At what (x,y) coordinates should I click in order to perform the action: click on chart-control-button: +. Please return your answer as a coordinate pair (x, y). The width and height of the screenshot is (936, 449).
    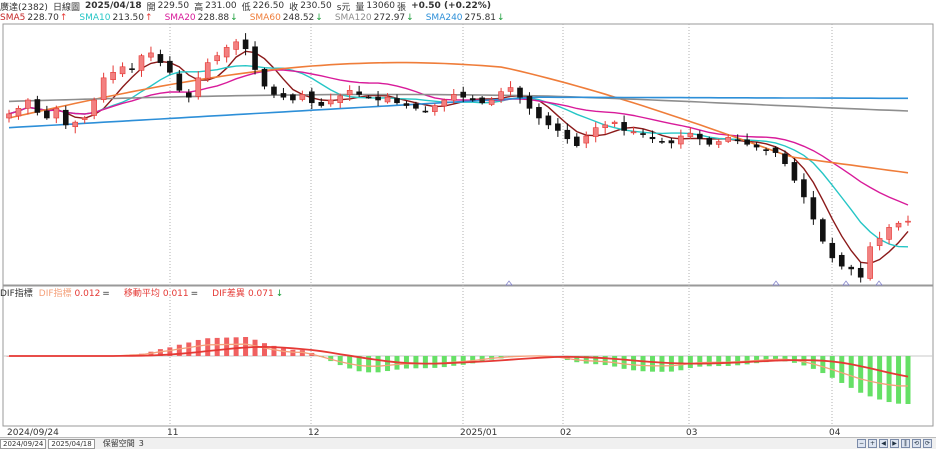
    Looking at the image, I should click on (872, 443).